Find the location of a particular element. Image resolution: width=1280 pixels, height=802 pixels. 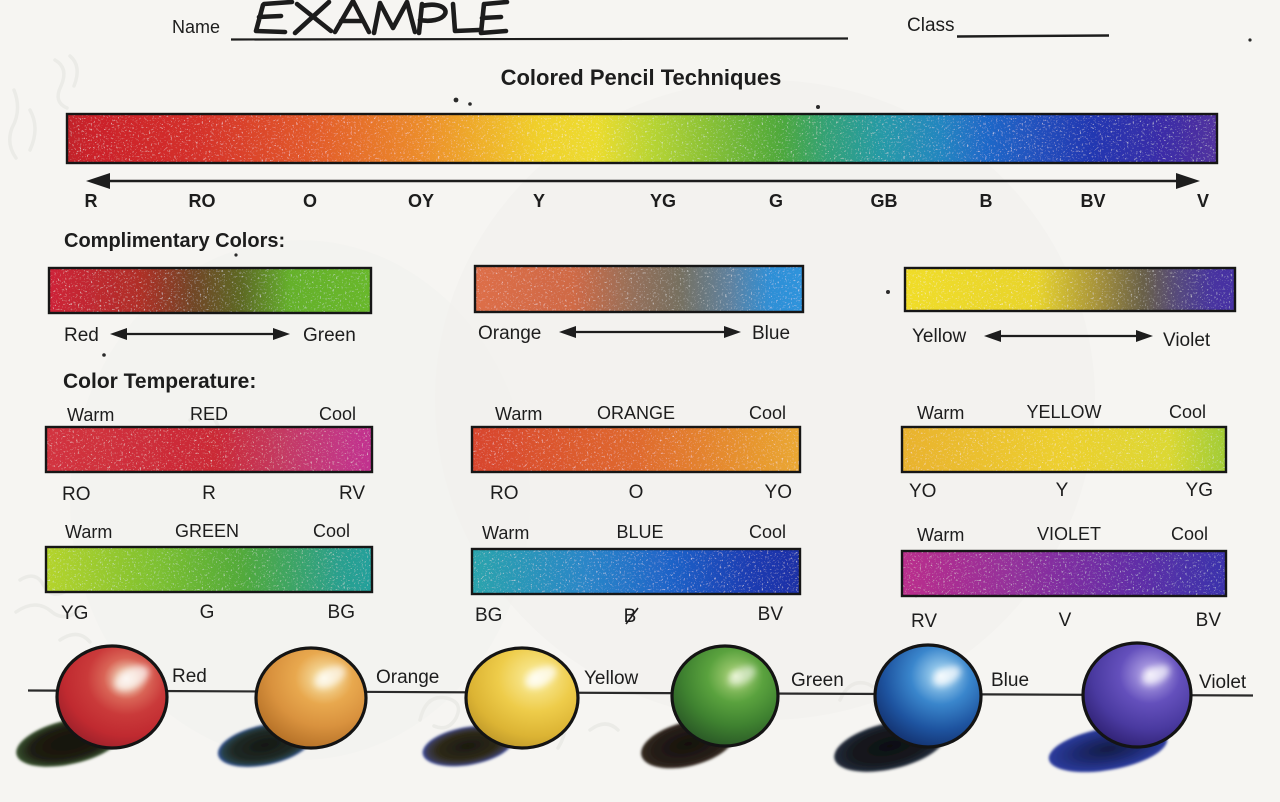

svg-text: GREEN is located at coordinates (207, 531).